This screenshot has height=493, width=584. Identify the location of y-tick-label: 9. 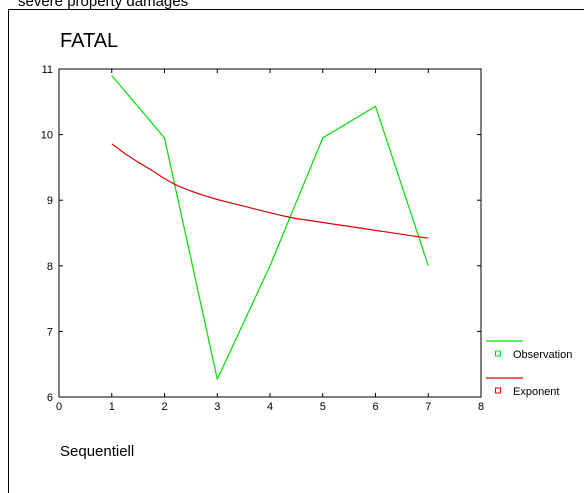
(50, 201).